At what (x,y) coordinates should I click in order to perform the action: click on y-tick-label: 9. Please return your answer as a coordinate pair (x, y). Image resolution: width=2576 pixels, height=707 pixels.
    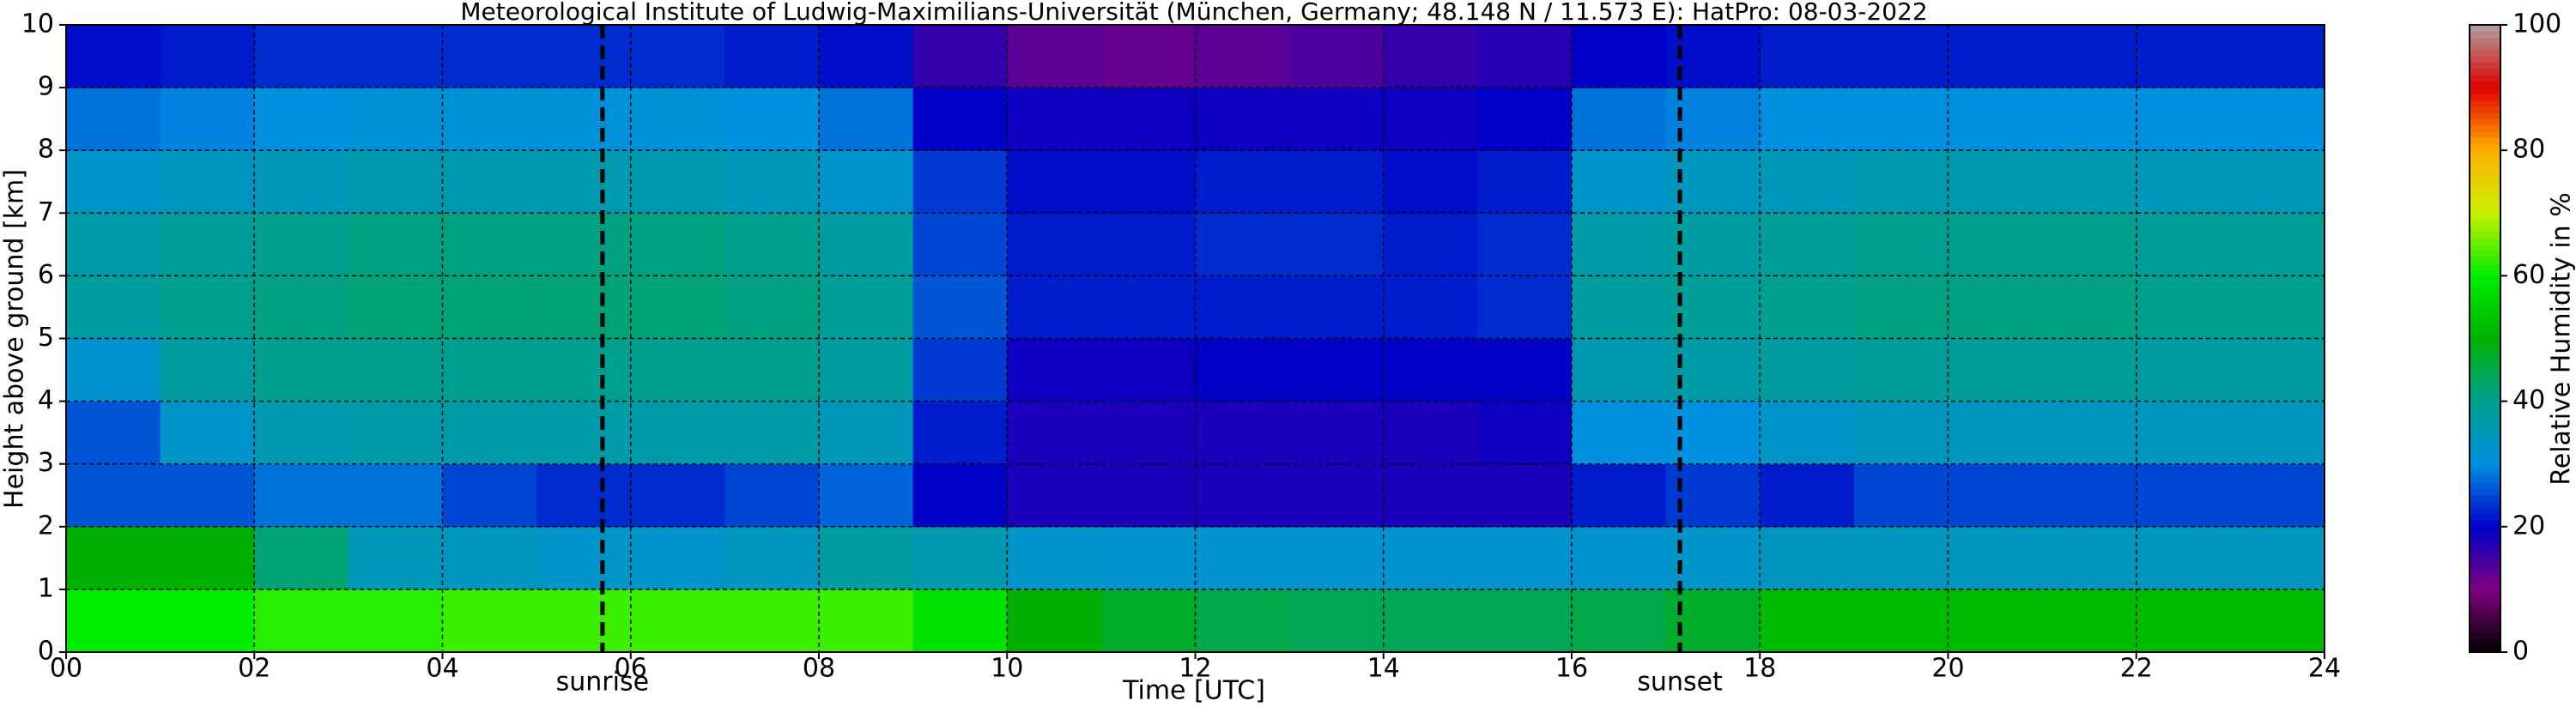
    Looking at the image, I should click on (46, 87).